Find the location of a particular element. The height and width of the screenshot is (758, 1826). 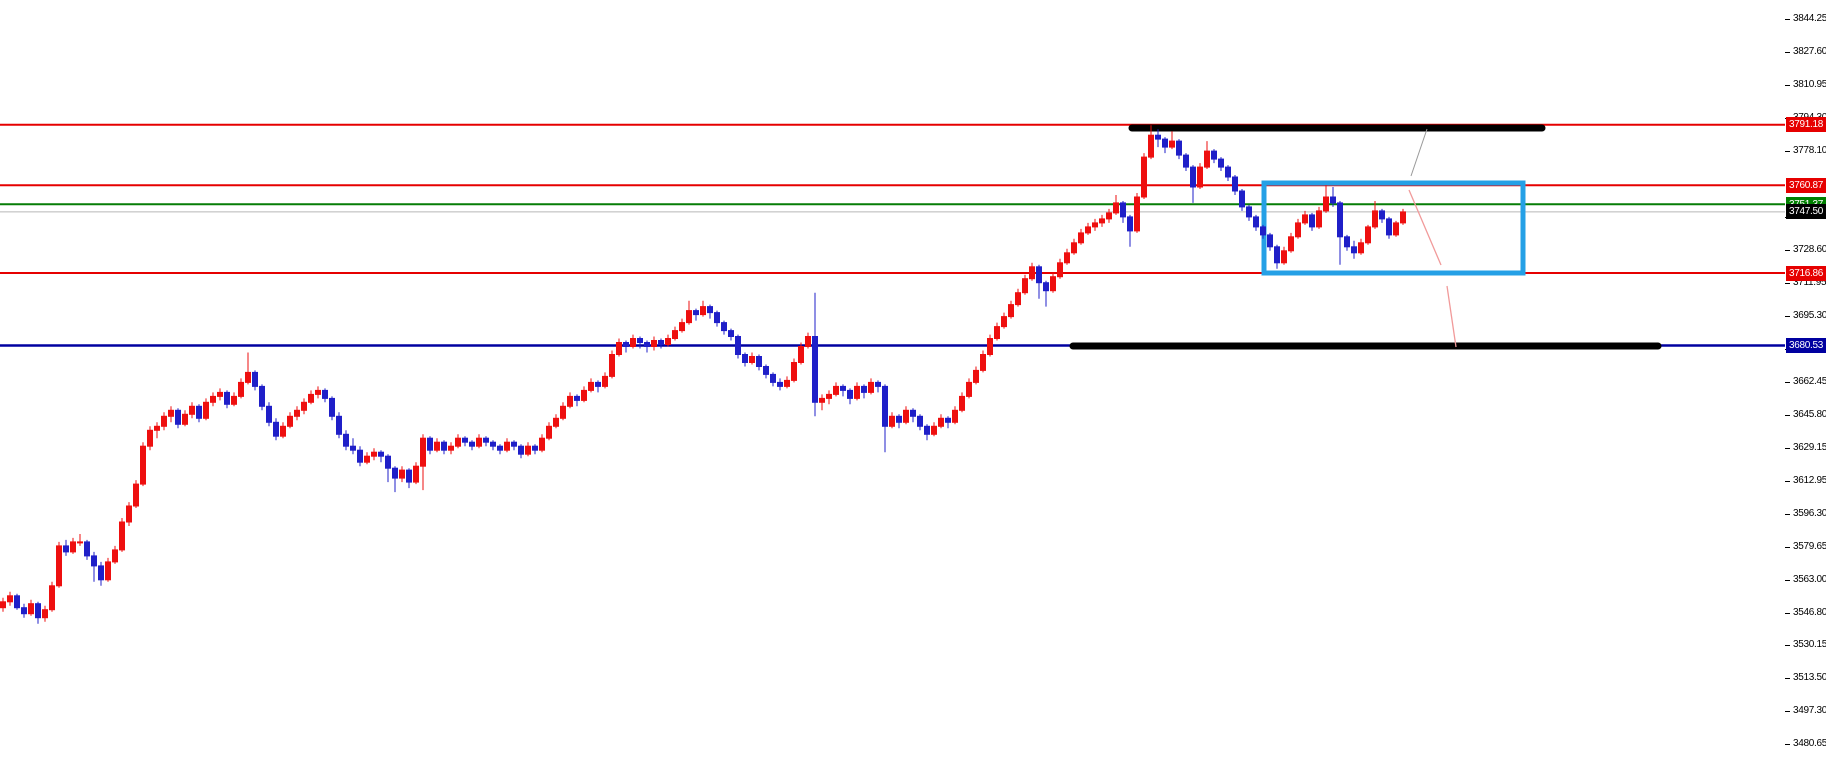

axis-tick-label: 3645.80 is located at coordinates (1809, 414).